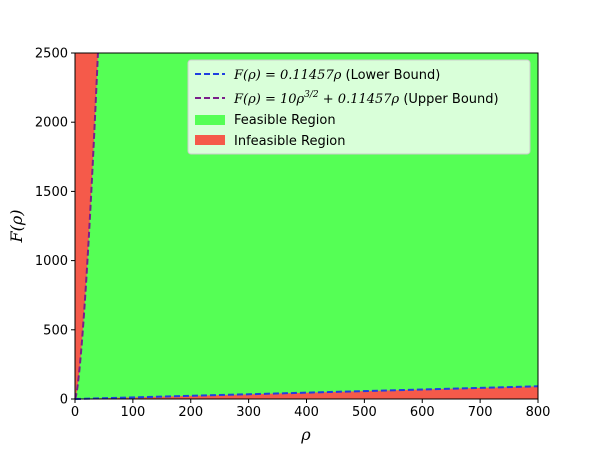  What do you see at coordinates (285, 120) in the screenshot?
I see `legend-feasible-label: Feasible Region` at bounding box center [285, 120].